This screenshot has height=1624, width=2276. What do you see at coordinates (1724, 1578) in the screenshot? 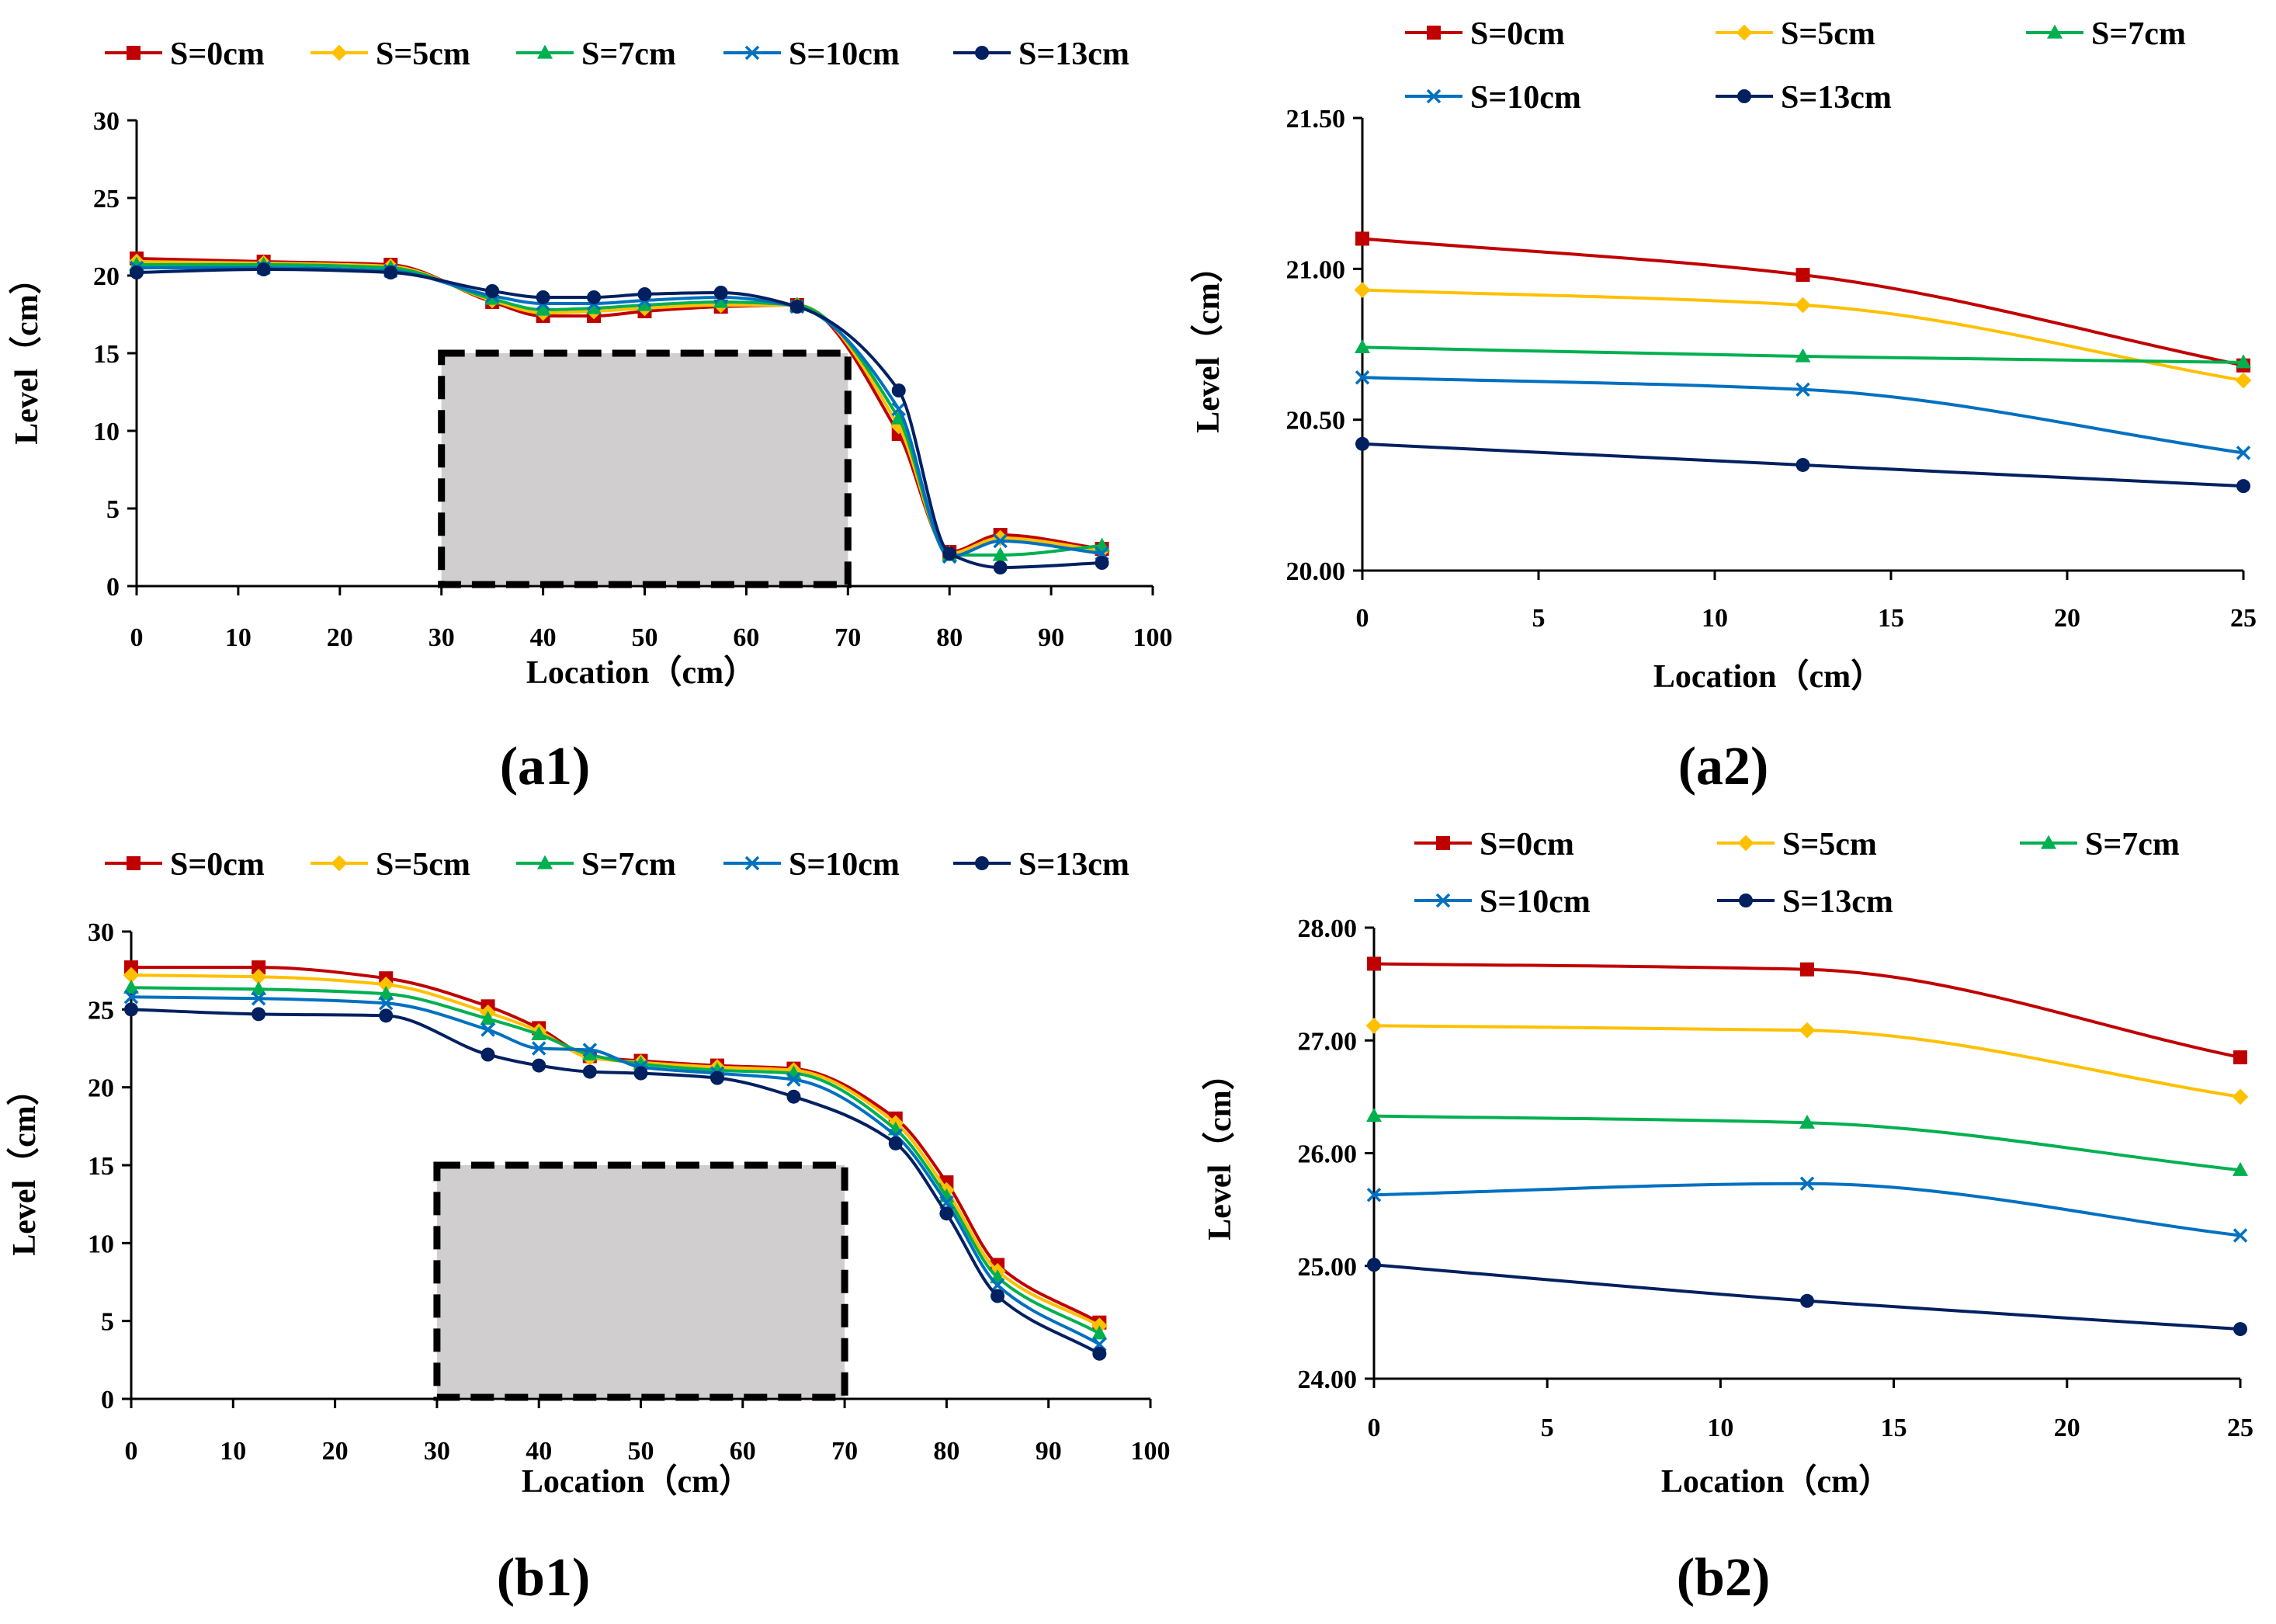
I see `panel-label: (b2)` at bounding box center [1724, 1578].